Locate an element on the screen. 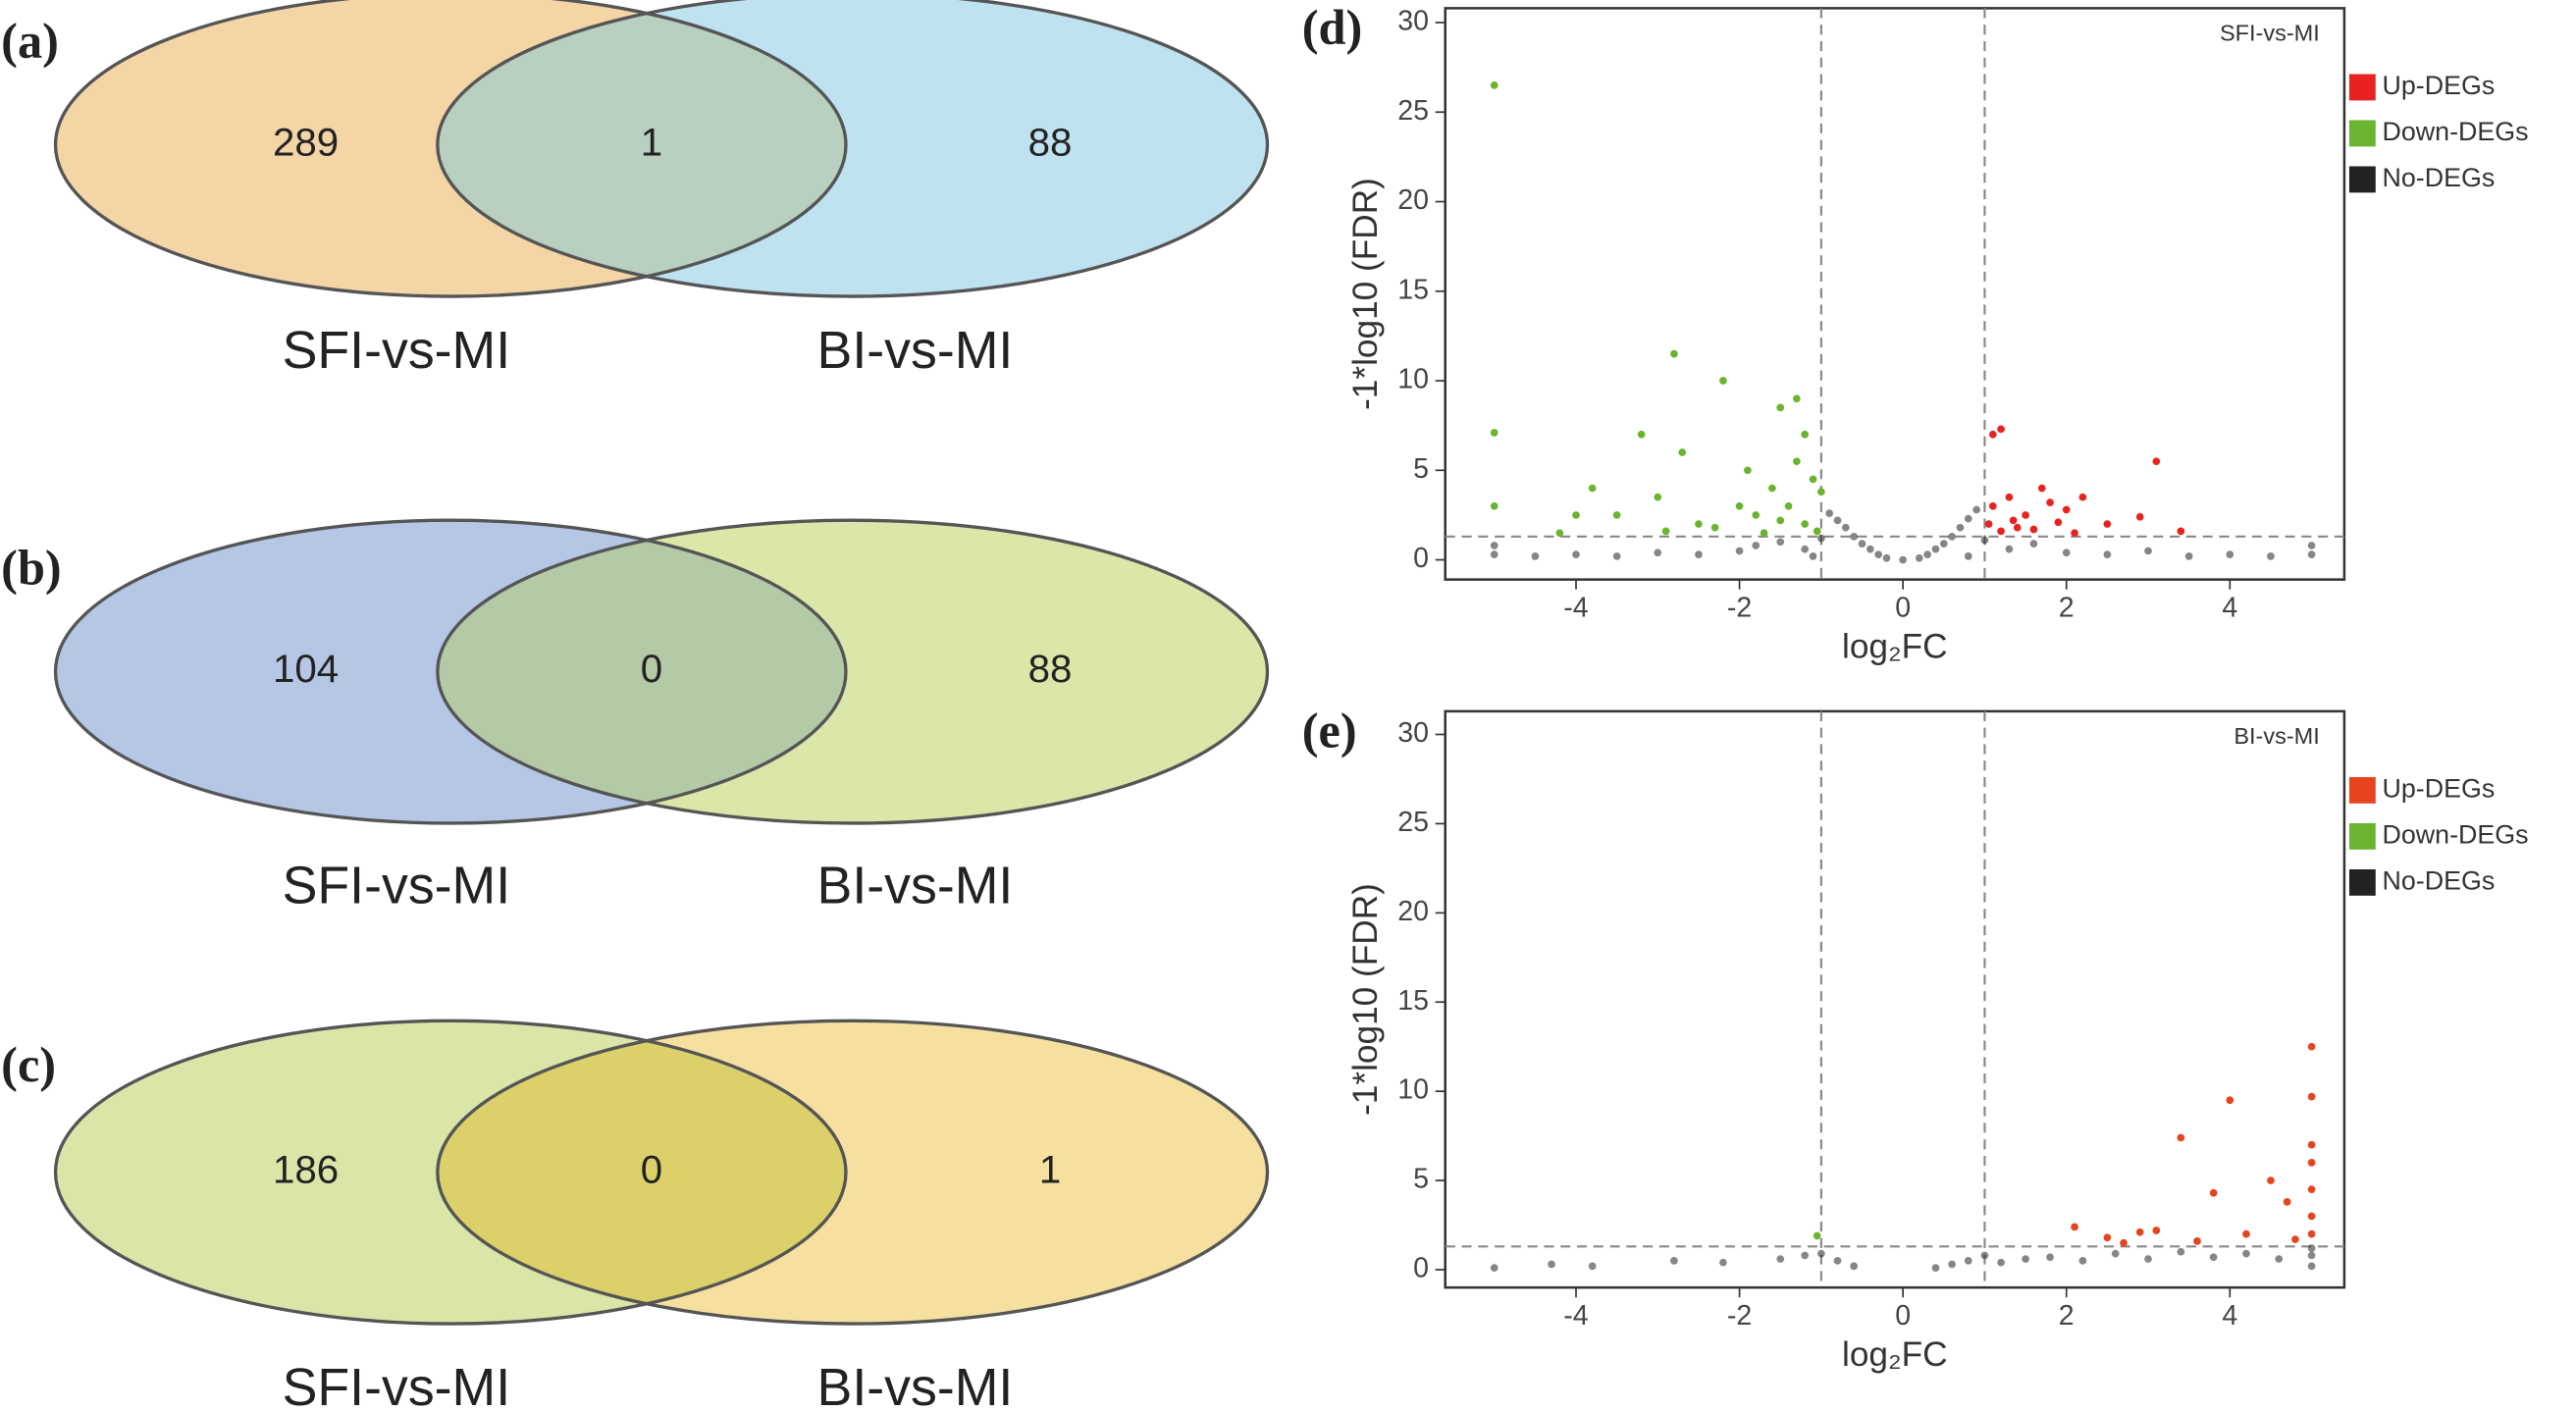  panel-label: (d) is located at coordinates (1332, 27).